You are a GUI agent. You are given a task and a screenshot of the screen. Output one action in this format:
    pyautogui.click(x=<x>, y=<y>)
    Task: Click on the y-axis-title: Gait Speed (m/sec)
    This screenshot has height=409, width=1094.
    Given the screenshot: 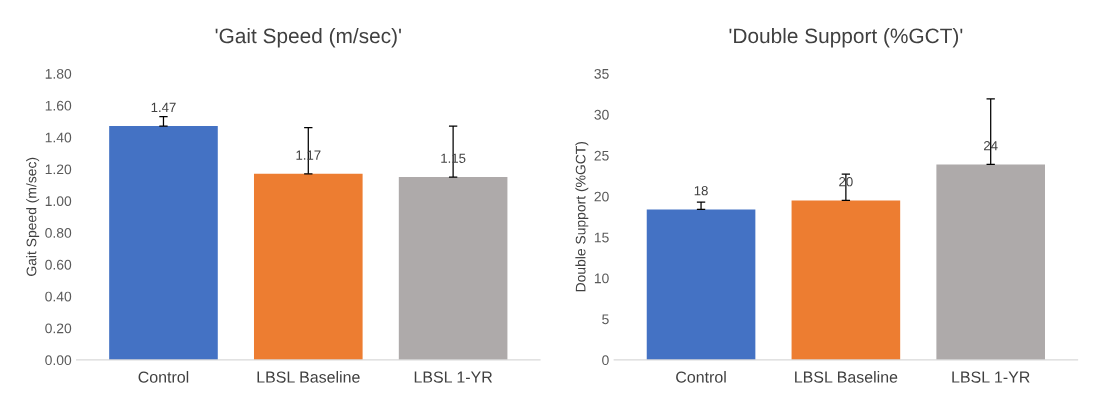 What is the action you would take?
    pyautogui.click(x=33, y=216)
    